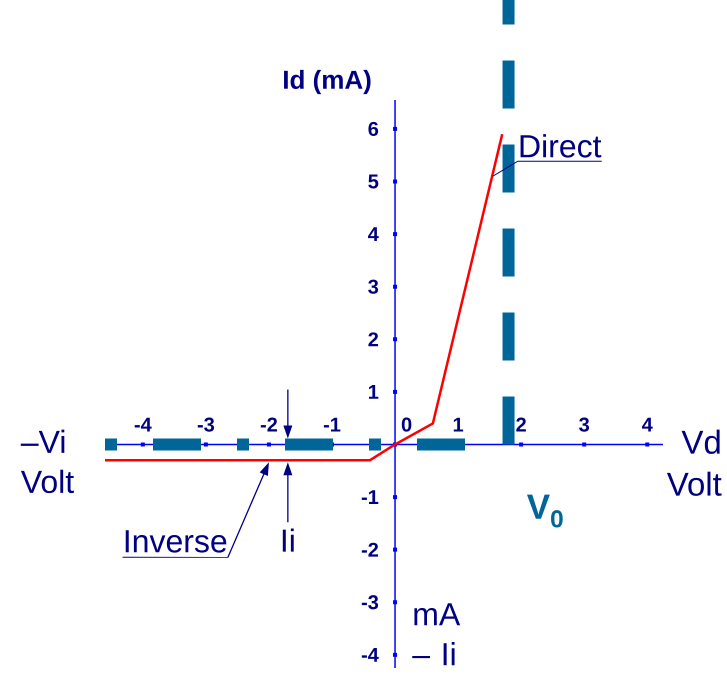 Image resolution: width=727 pixels, height=677 pixels. Describe the element at coordinates (288, 540) in the screenshot. I see `annotation: Ii` at that location.